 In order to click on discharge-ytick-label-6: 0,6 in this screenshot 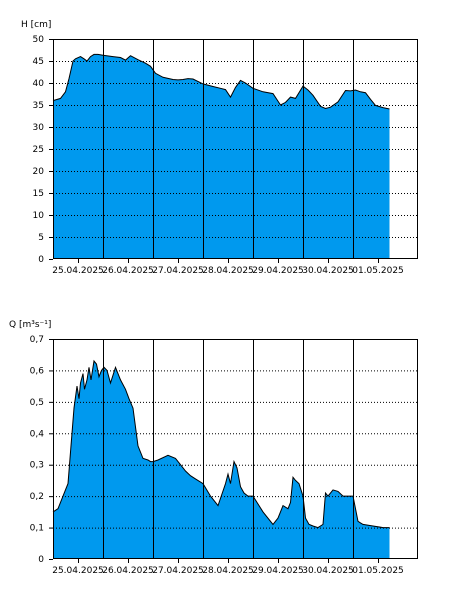, I will do `click(37, 371)`.